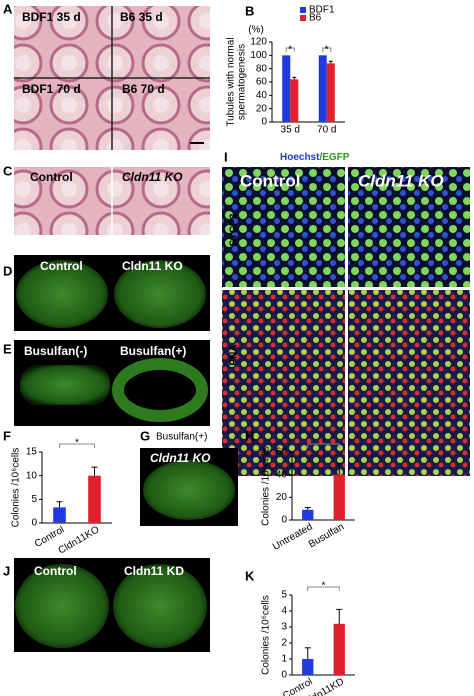 This screenshot has height=696, width=474. Describe the element at coordinates (334, 157) in the screenshot. I see `title-part: /EGFP` at that location.